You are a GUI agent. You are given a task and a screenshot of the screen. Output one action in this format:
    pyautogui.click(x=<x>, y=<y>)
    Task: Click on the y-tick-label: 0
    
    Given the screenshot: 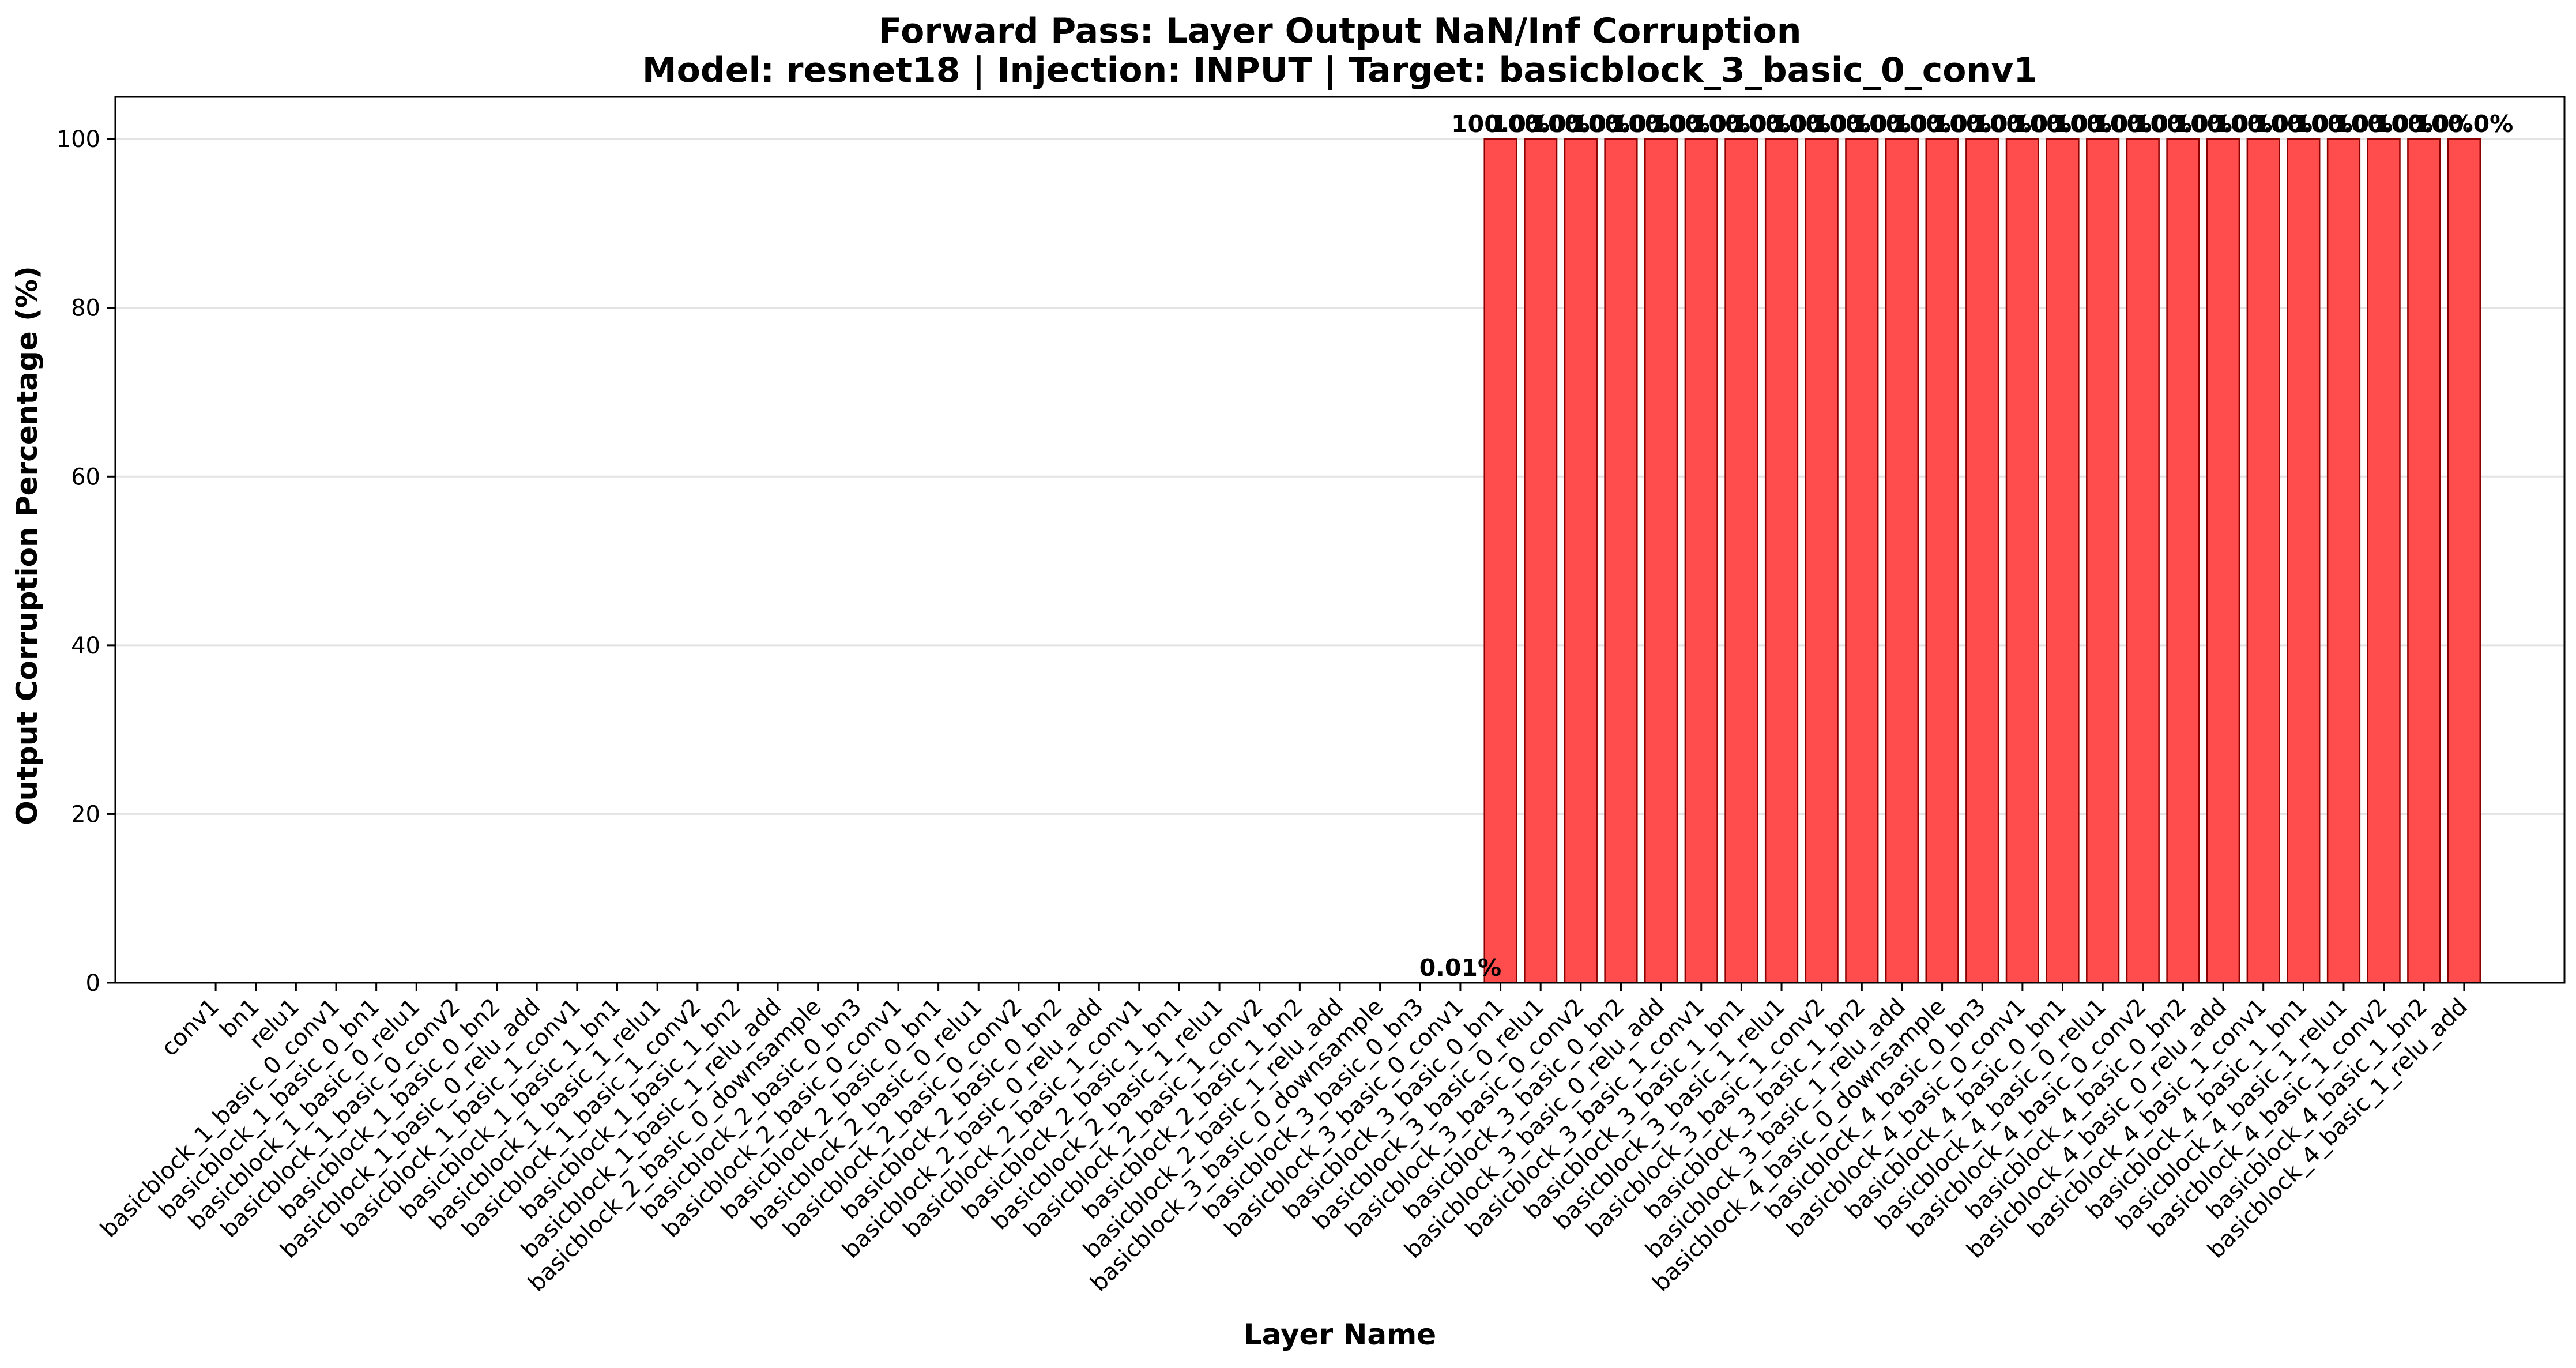 What is the action you would take?
    pyautogui.click(x=93, y=983)
    